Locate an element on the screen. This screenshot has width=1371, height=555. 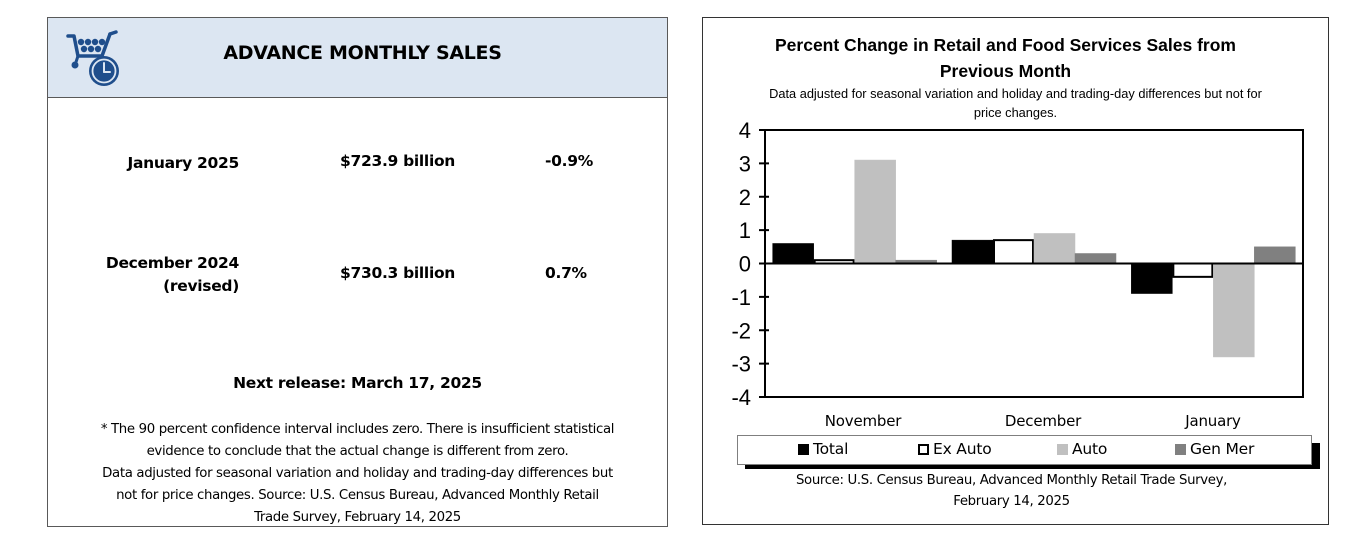
row-sales-value: $730.3 billion is located at coordinates (398, 273).